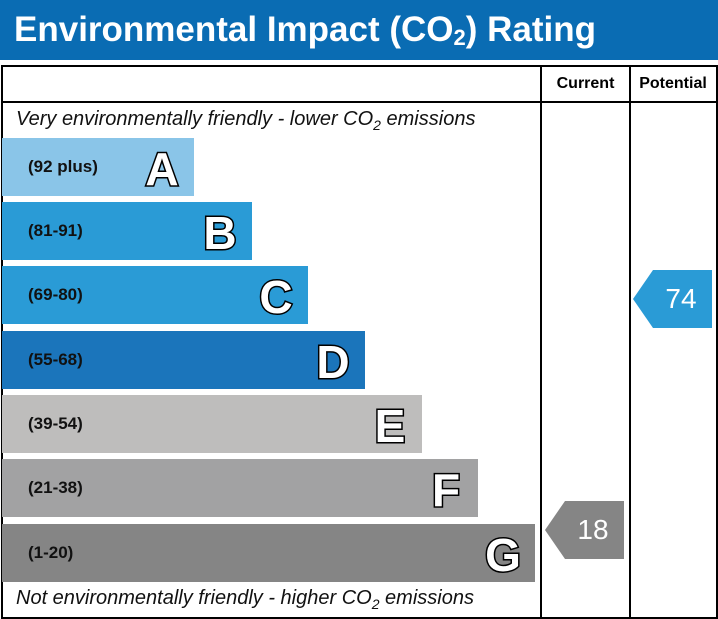 The width and height of the screenshot is (718, 619). What do you see at coordinates (55, 487) in the screenshot?
I see `band-range: (21-38)` at bounding box center [55, 487].